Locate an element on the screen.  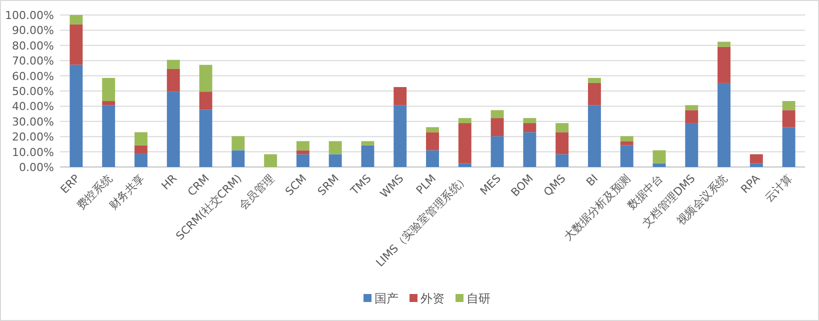
y-tick-label: 40.00% is located at coordinates (33, 107).